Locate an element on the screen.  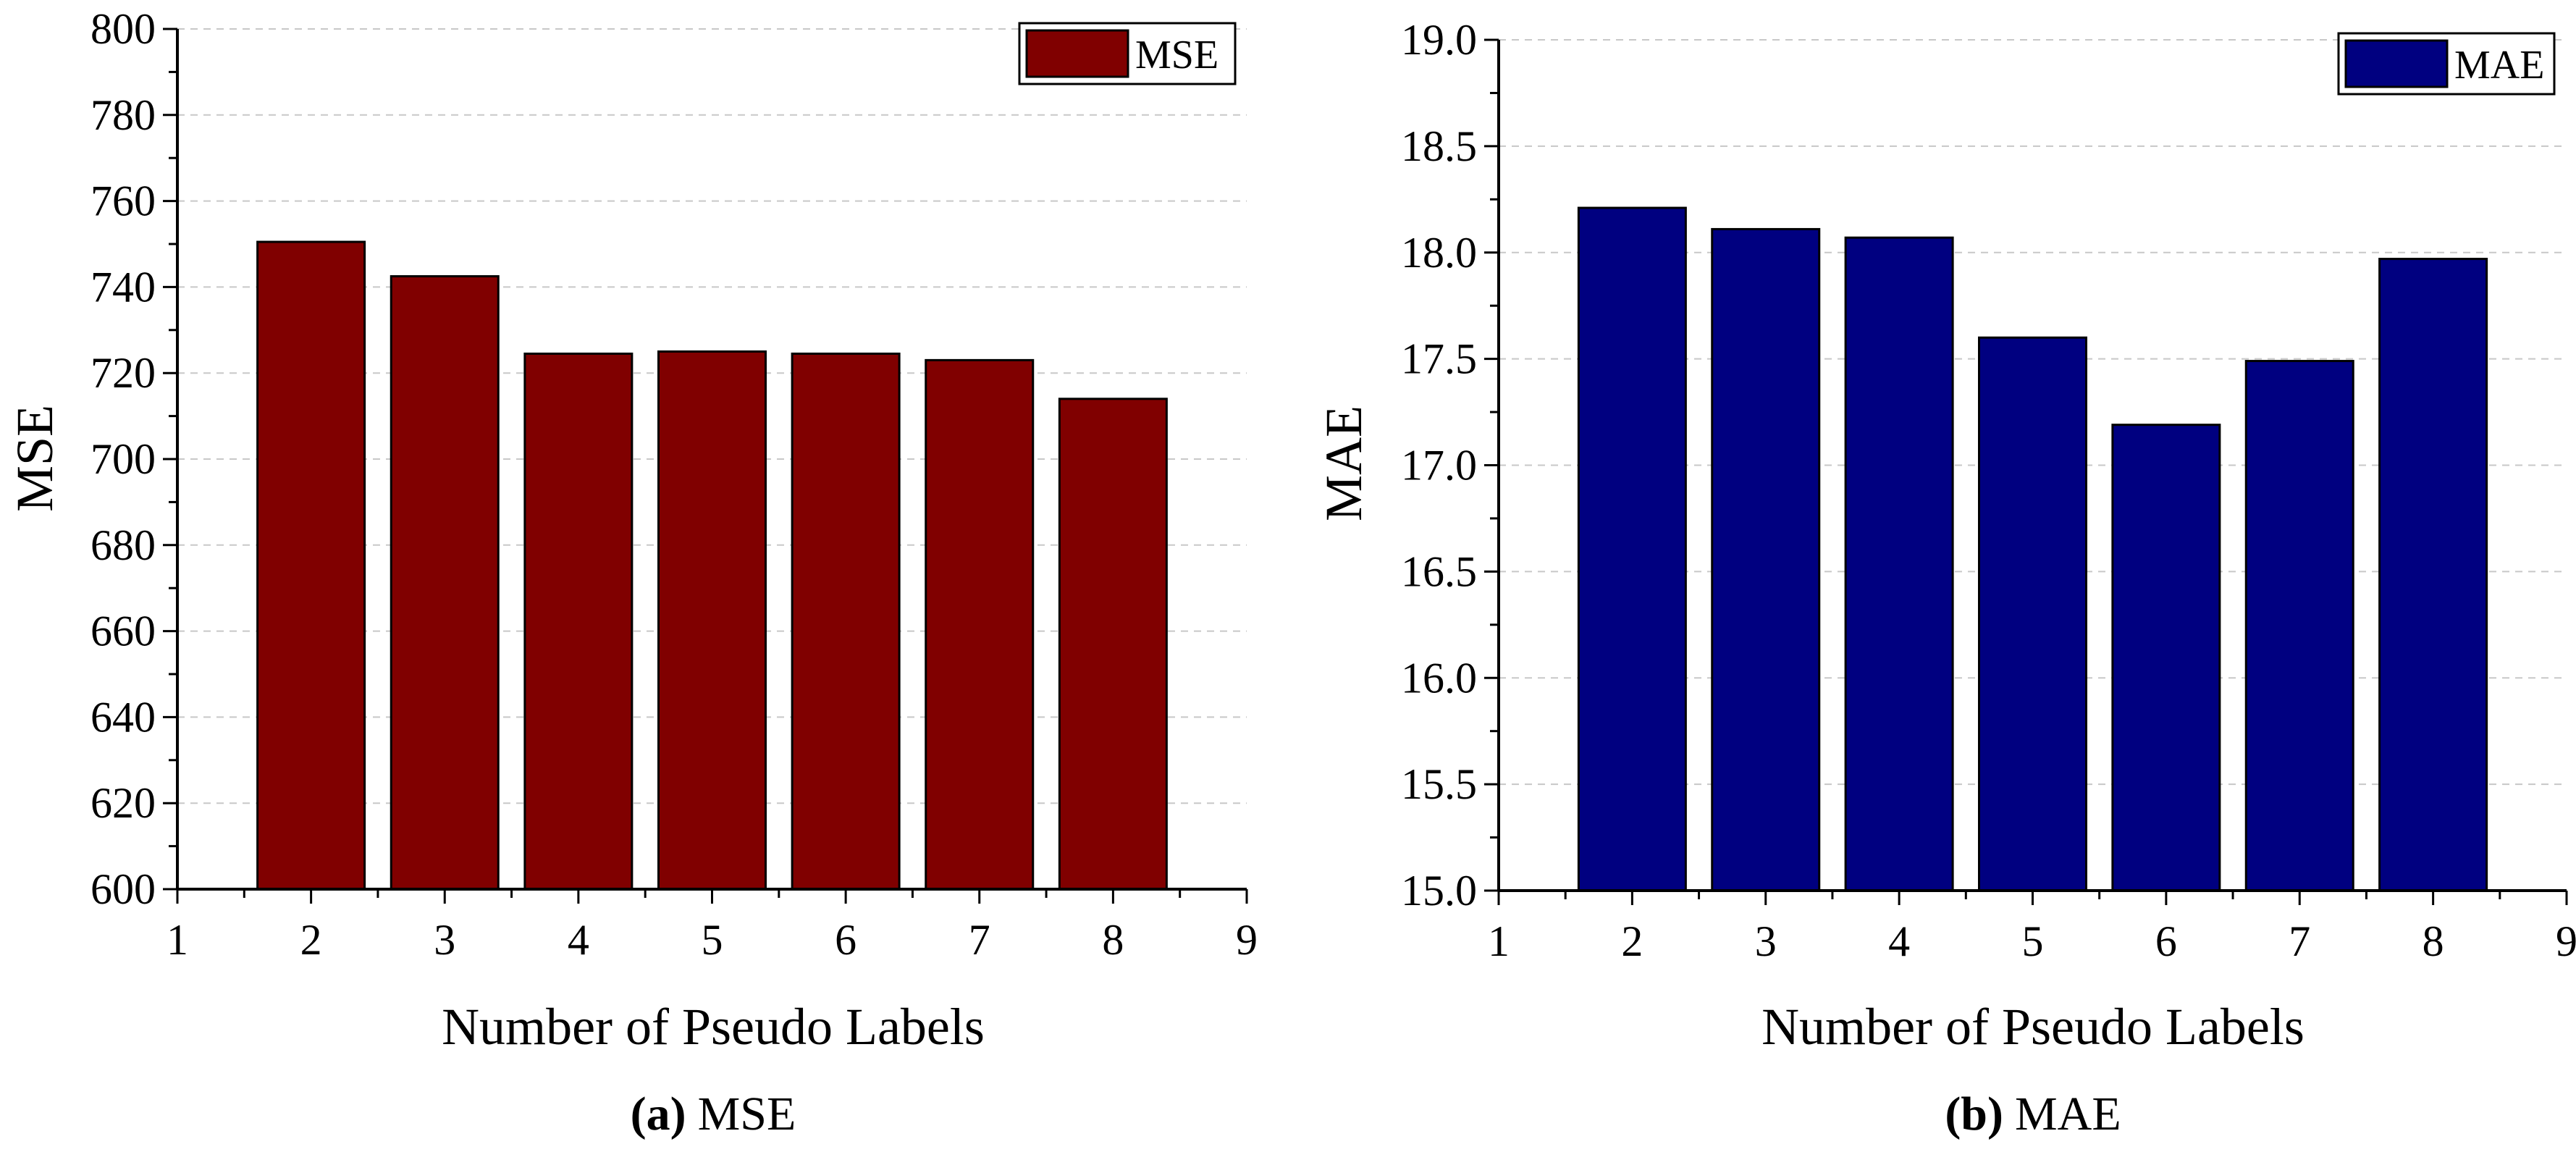
b-legend-swatch is located at coordinates (2396, 63).